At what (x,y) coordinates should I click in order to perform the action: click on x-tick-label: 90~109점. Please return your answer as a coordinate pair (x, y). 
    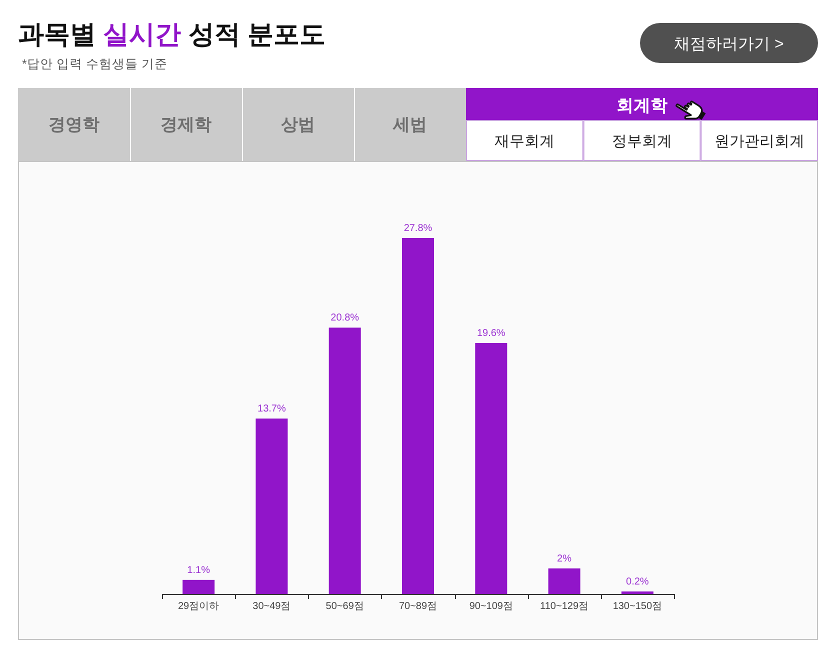
    Looking at the image, I should click on (491, 606).